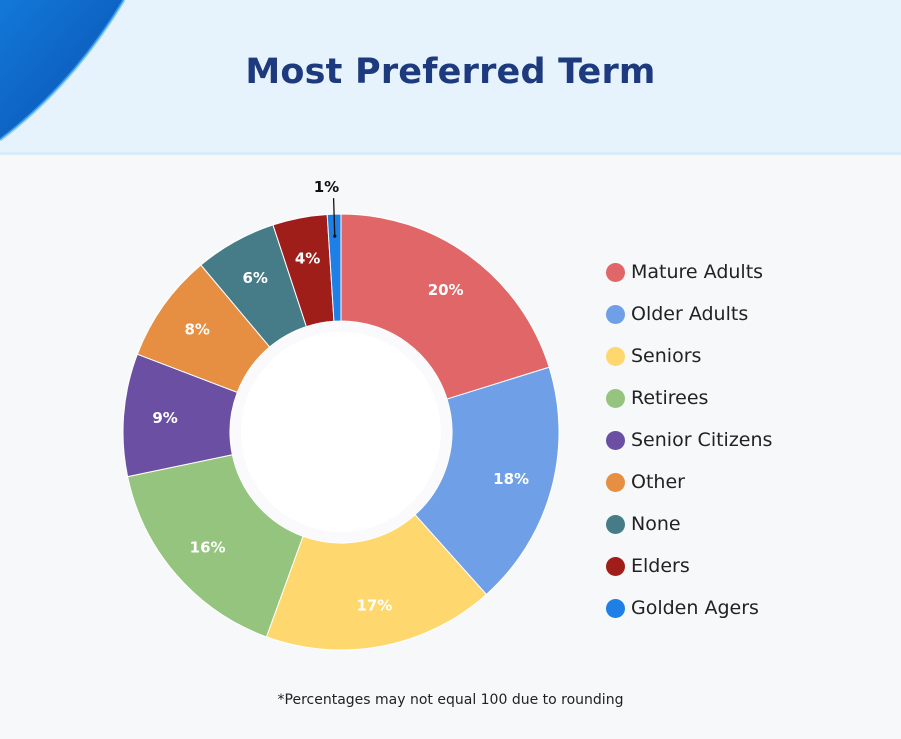 The image size is (901, 739). Describe the element at coordinates (254, 278) in the screenshot. I see `data-label-none: 6%` at that location.